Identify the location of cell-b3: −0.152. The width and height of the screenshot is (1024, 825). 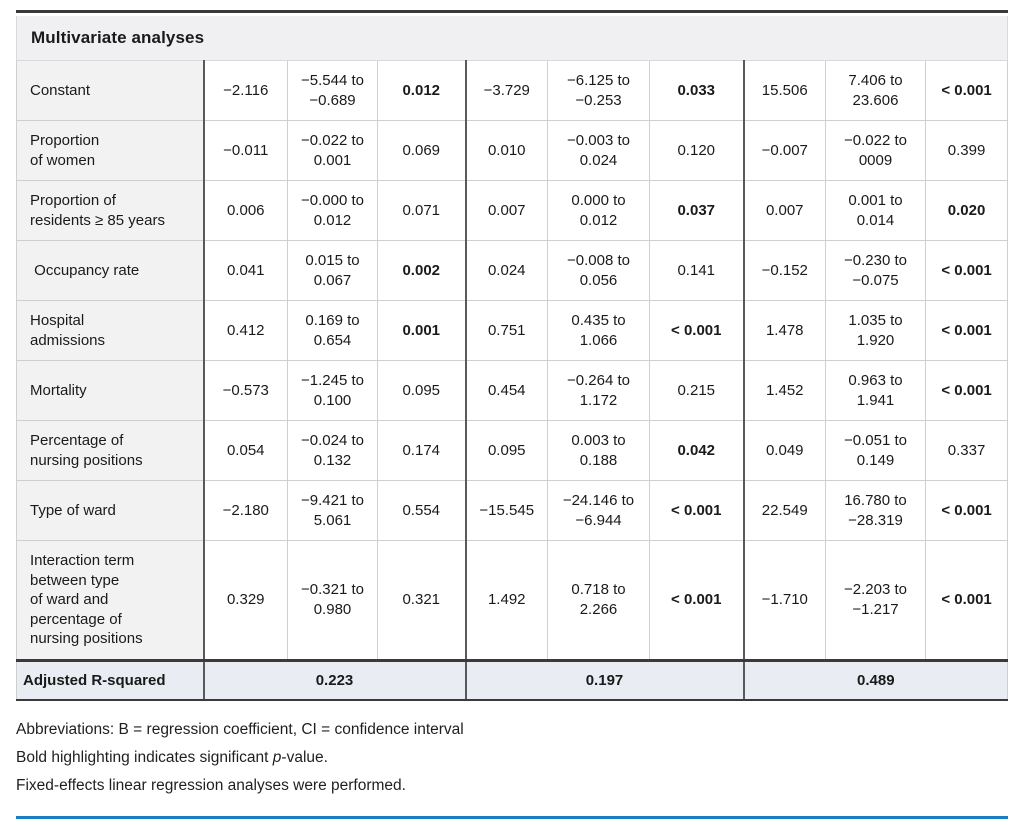
(784, 270).